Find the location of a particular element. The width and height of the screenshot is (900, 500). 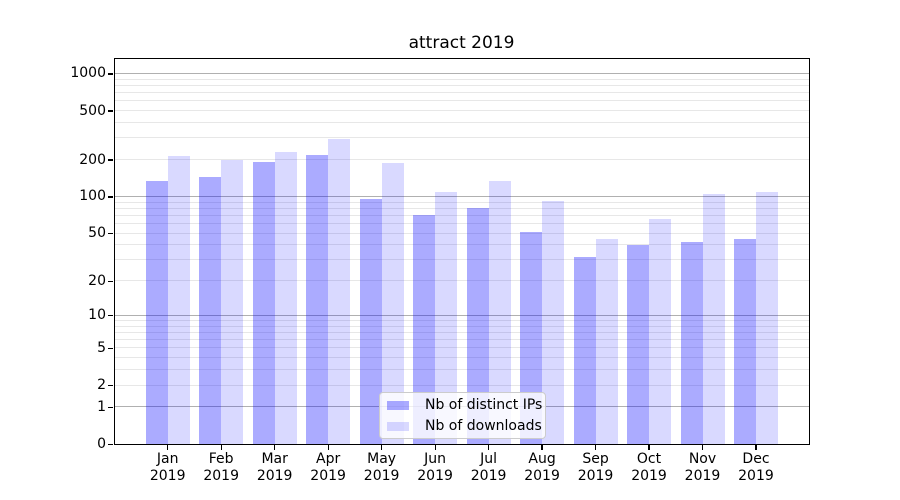

bar-dec-distinct-ips is located at coordinates (744, 342).